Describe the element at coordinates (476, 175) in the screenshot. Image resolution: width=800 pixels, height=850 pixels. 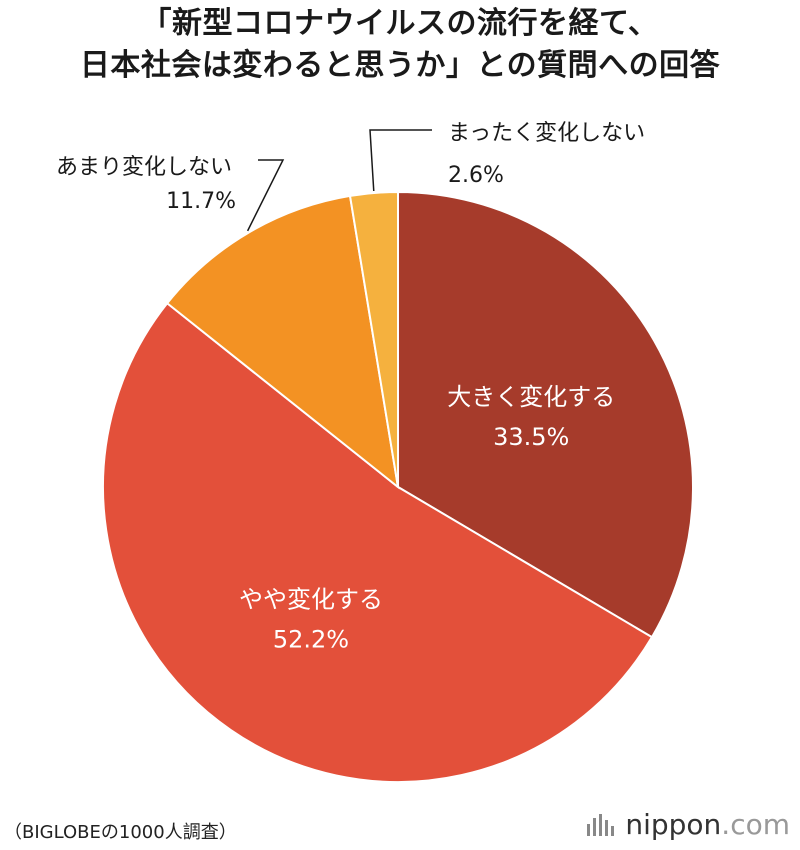
I see `slice-value-4: 2.6%` at that location.